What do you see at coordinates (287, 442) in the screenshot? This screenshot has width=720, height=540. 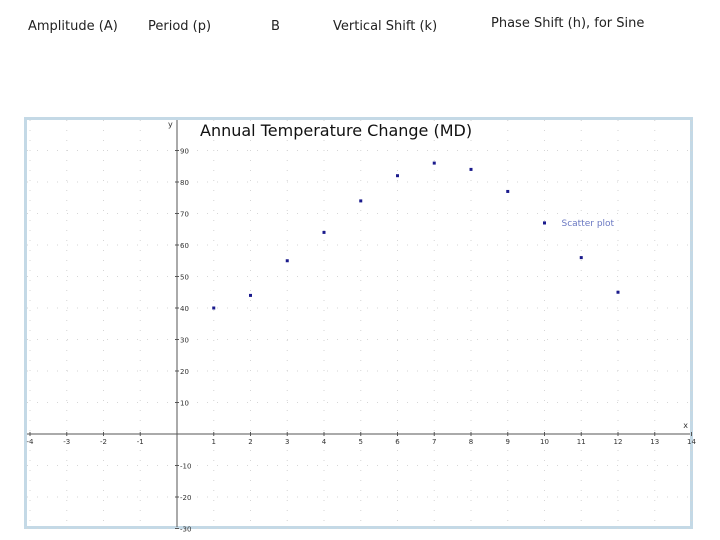 I see `x-tick-label: 3` at bounding box center [287, 442].